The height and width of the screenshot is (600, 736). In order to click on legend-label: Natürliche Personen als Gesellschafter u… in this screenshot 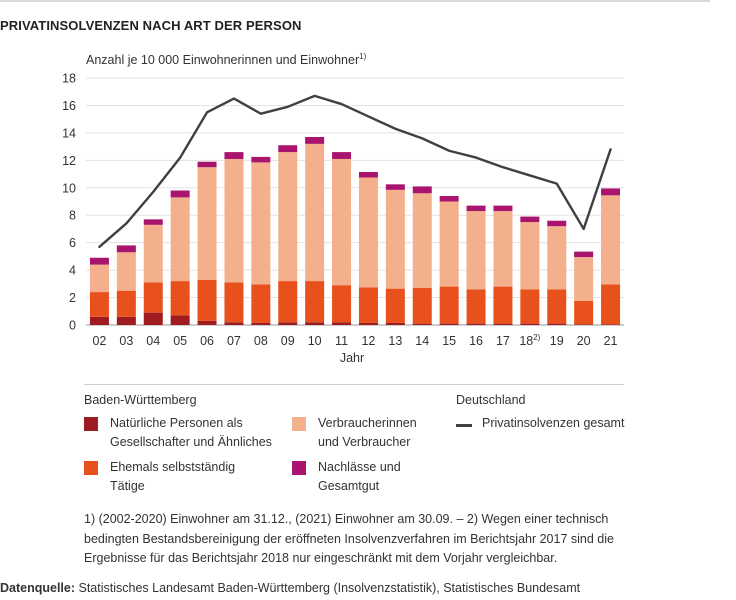, I will do `click(191, 432)`.